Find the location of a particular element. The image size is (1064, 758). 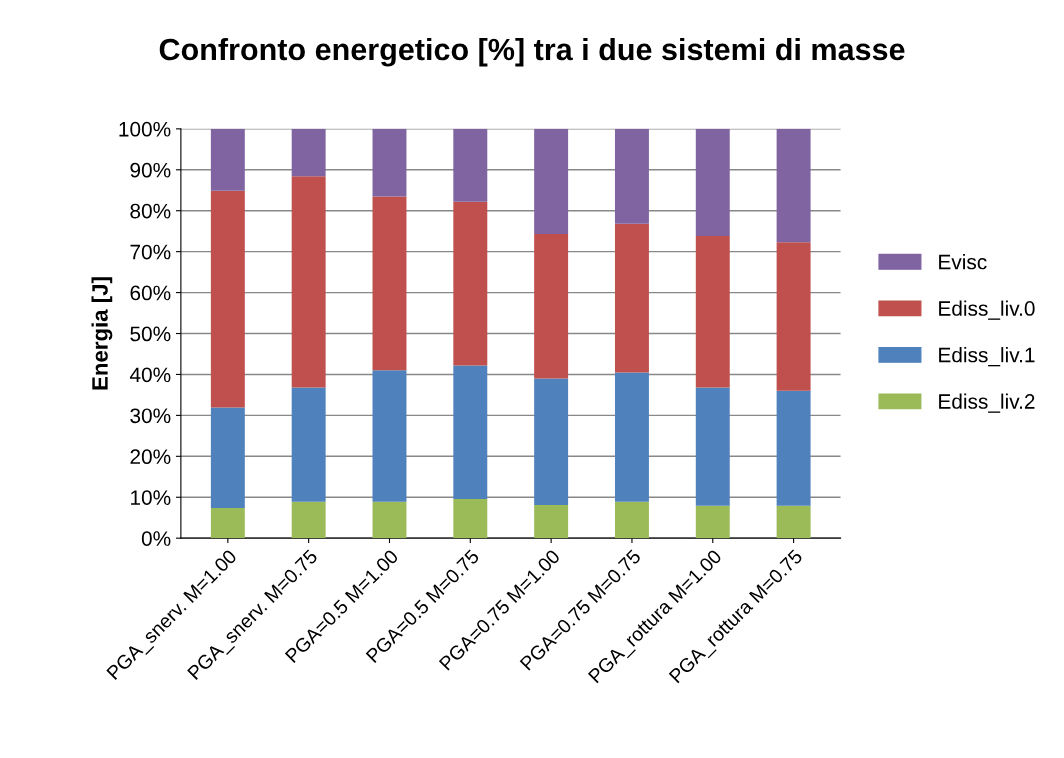

y-tick-label: 80% is located at coordinates (150, 211).